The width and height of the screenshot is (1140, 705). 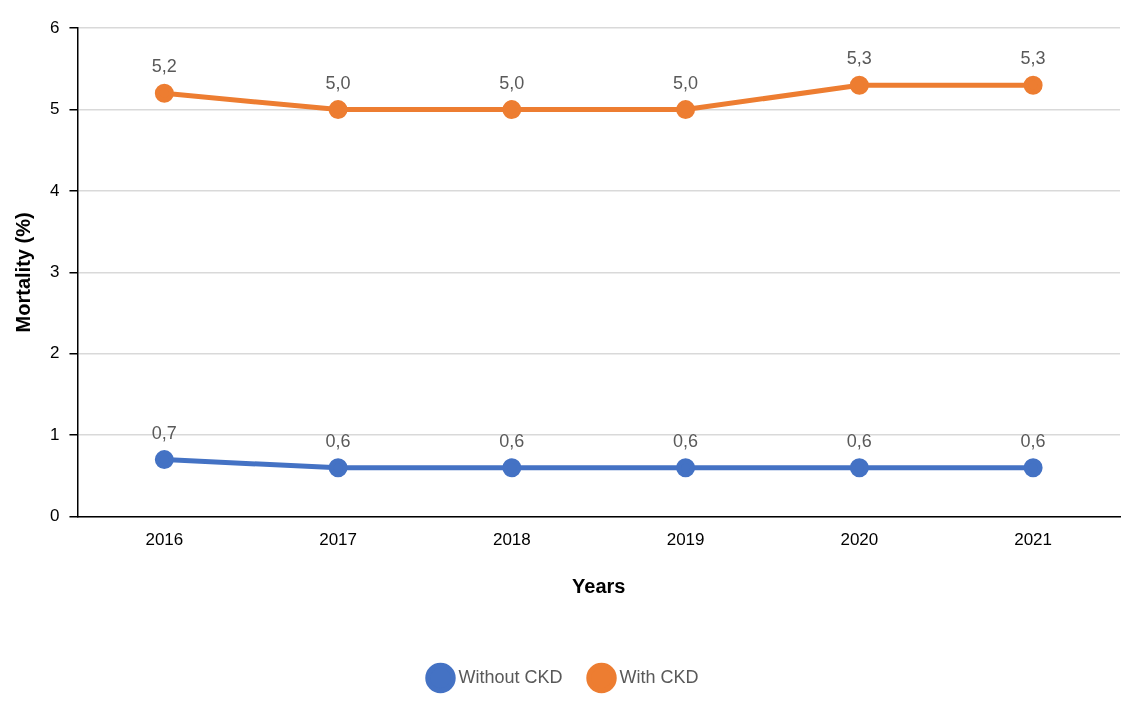 What do you see at coordinates (54, 190) in the screenshot?
I see `y-tick-label: 4` at bounding box center [54, 190].